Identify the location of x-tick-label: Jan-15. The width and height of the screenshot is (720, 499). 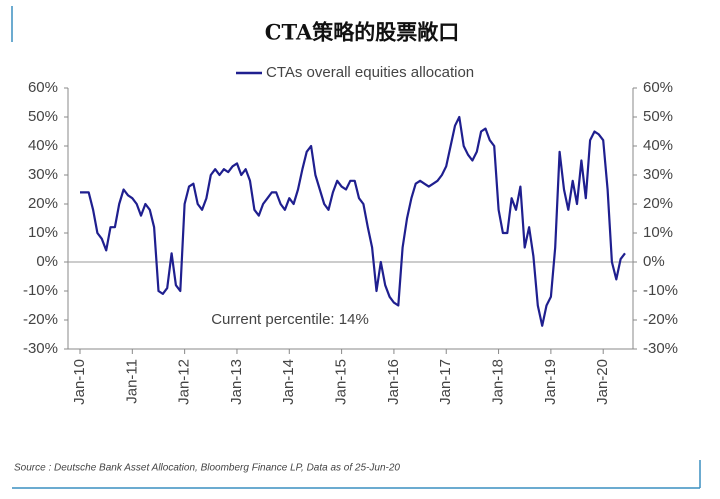
(341, 382).